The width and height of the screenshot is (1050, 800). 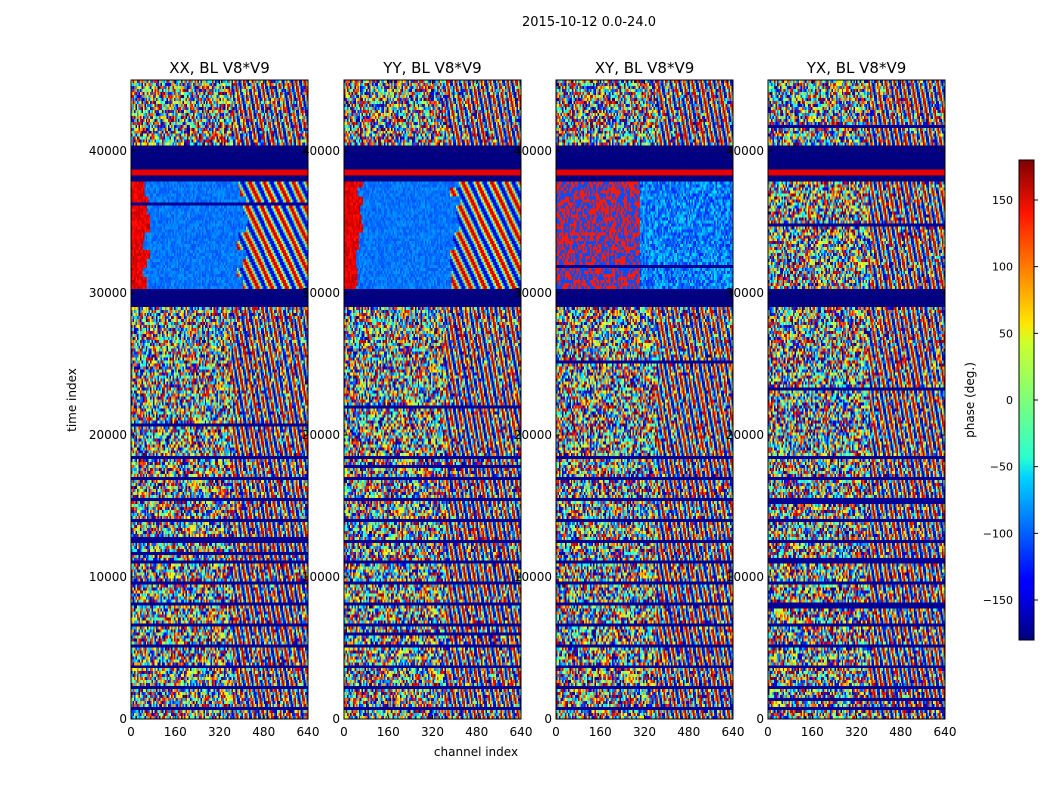 What do you see at coordinates (589, 22) in the screenshot?
I see `figure-title: 2015-10-12 0.0-24.0` at bounding box center [589, 22].